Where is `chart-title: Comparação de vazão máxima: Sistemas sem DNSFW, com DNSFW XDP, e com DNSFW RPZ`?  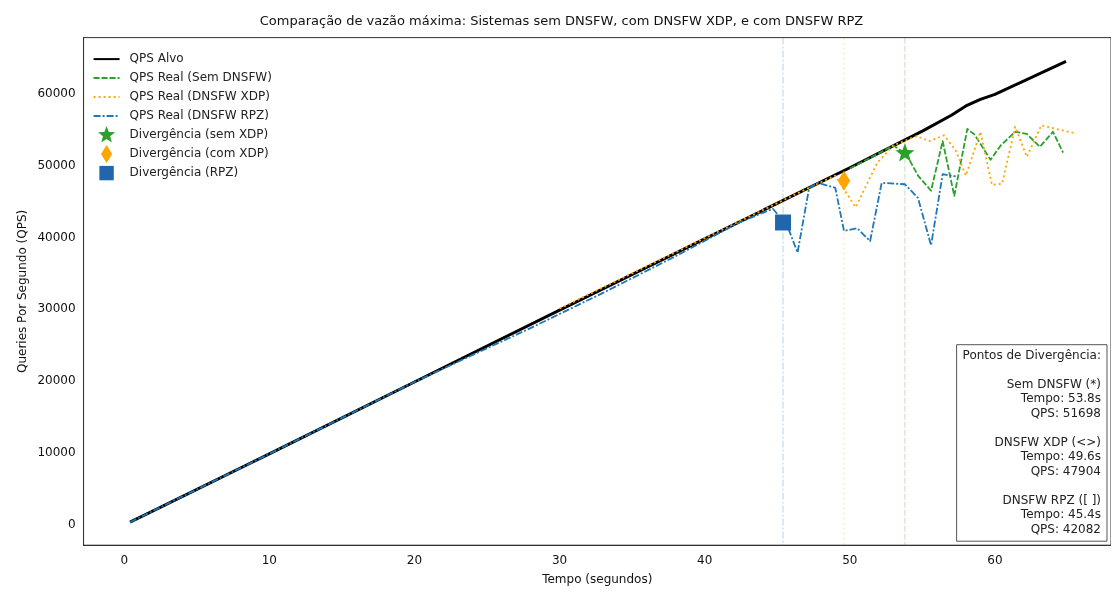
chart-title: Comparação de vazão máxima: Sistemas sem DNSFW, com DNSFW XDP, e com DNSFW RPZ is located at coordinates (561, 21).